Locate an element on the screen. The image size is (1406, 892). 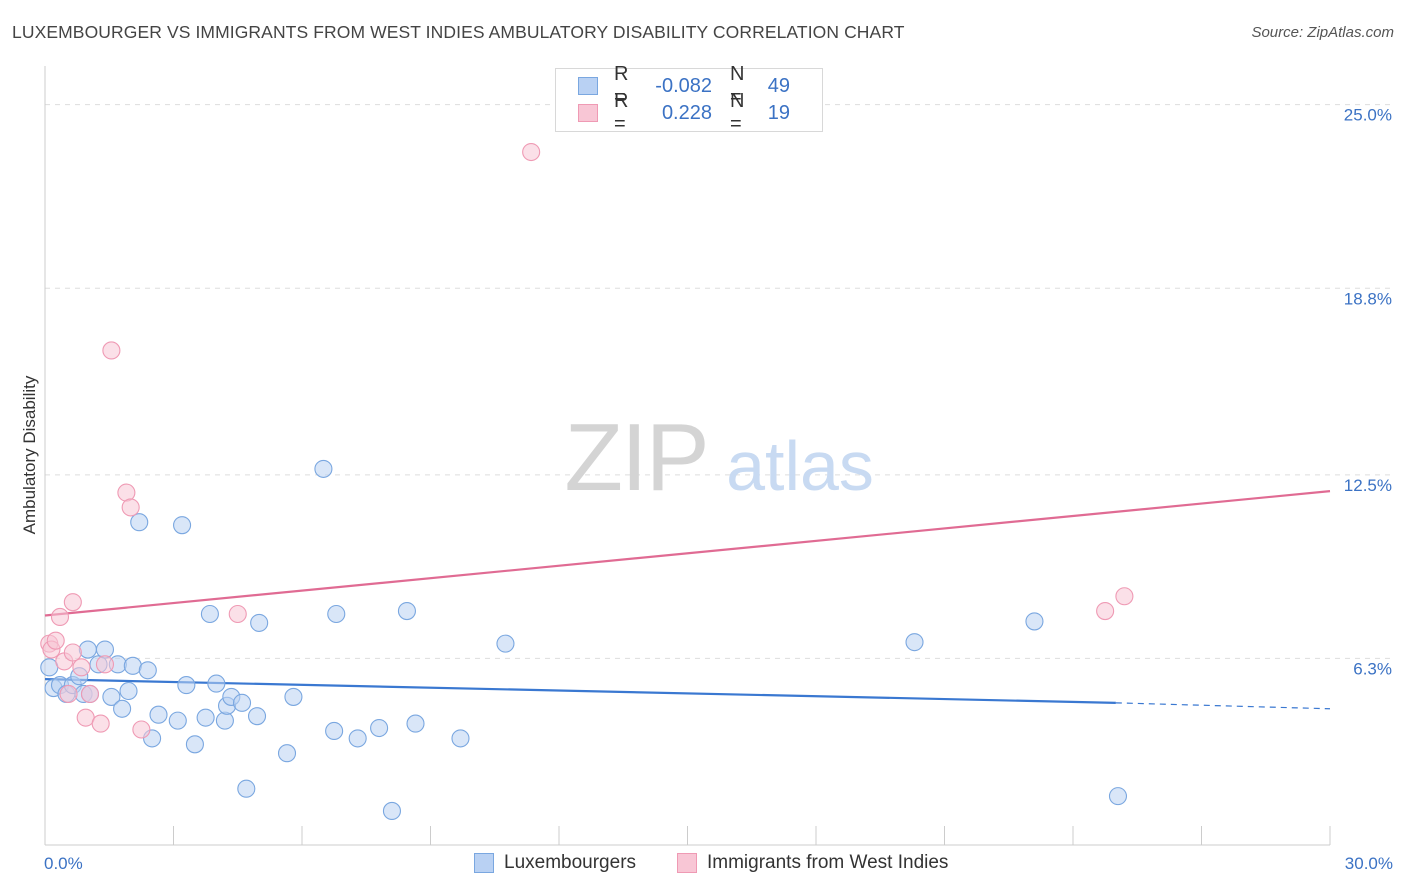
series-legend-luxembourgers: Luxembourgers is located at coordinates (555, 863).